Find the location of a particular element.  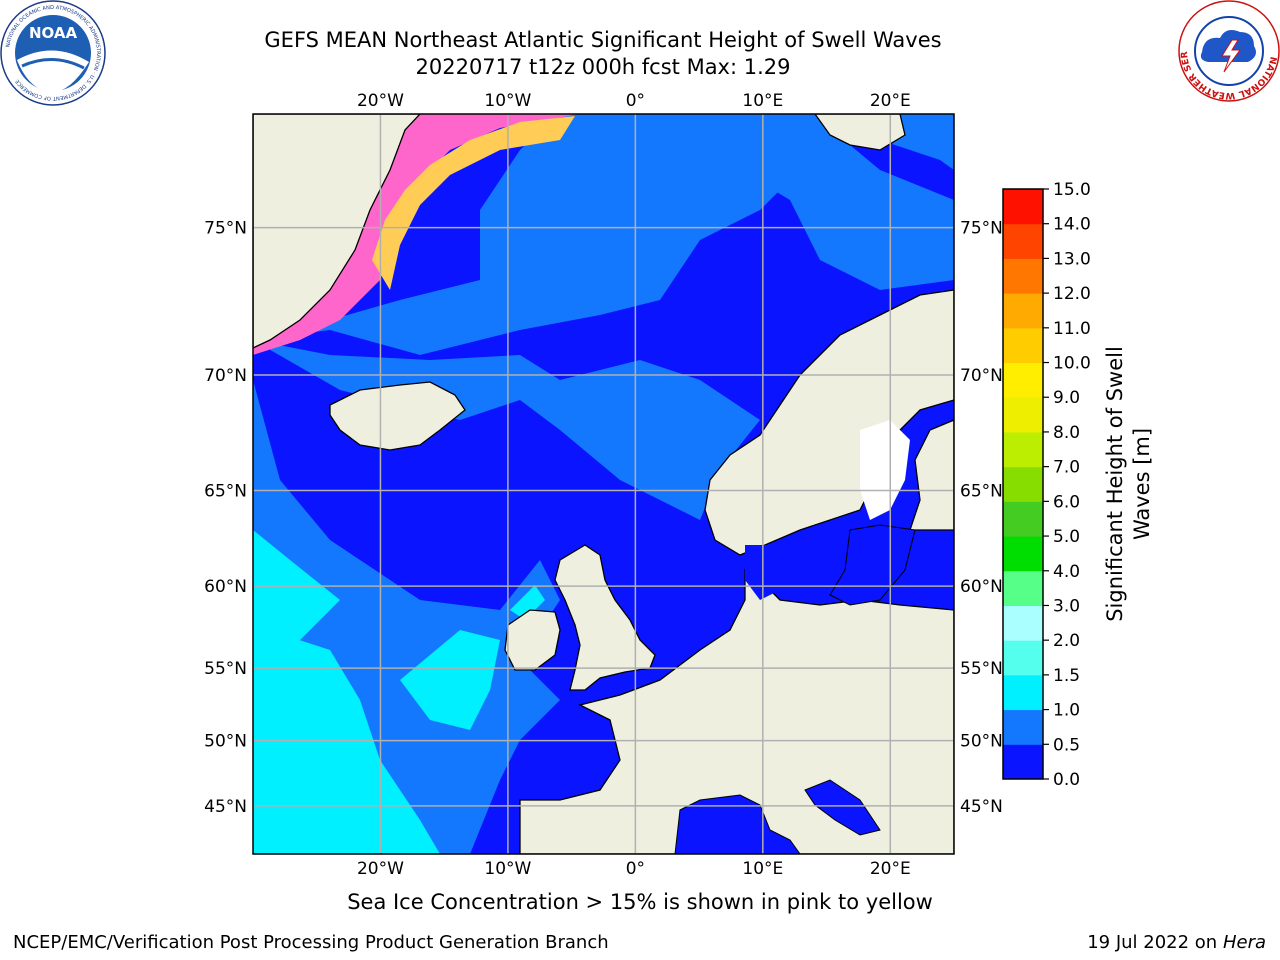

lon-label-bottom: 10°E is located at coordinates (762, 869).